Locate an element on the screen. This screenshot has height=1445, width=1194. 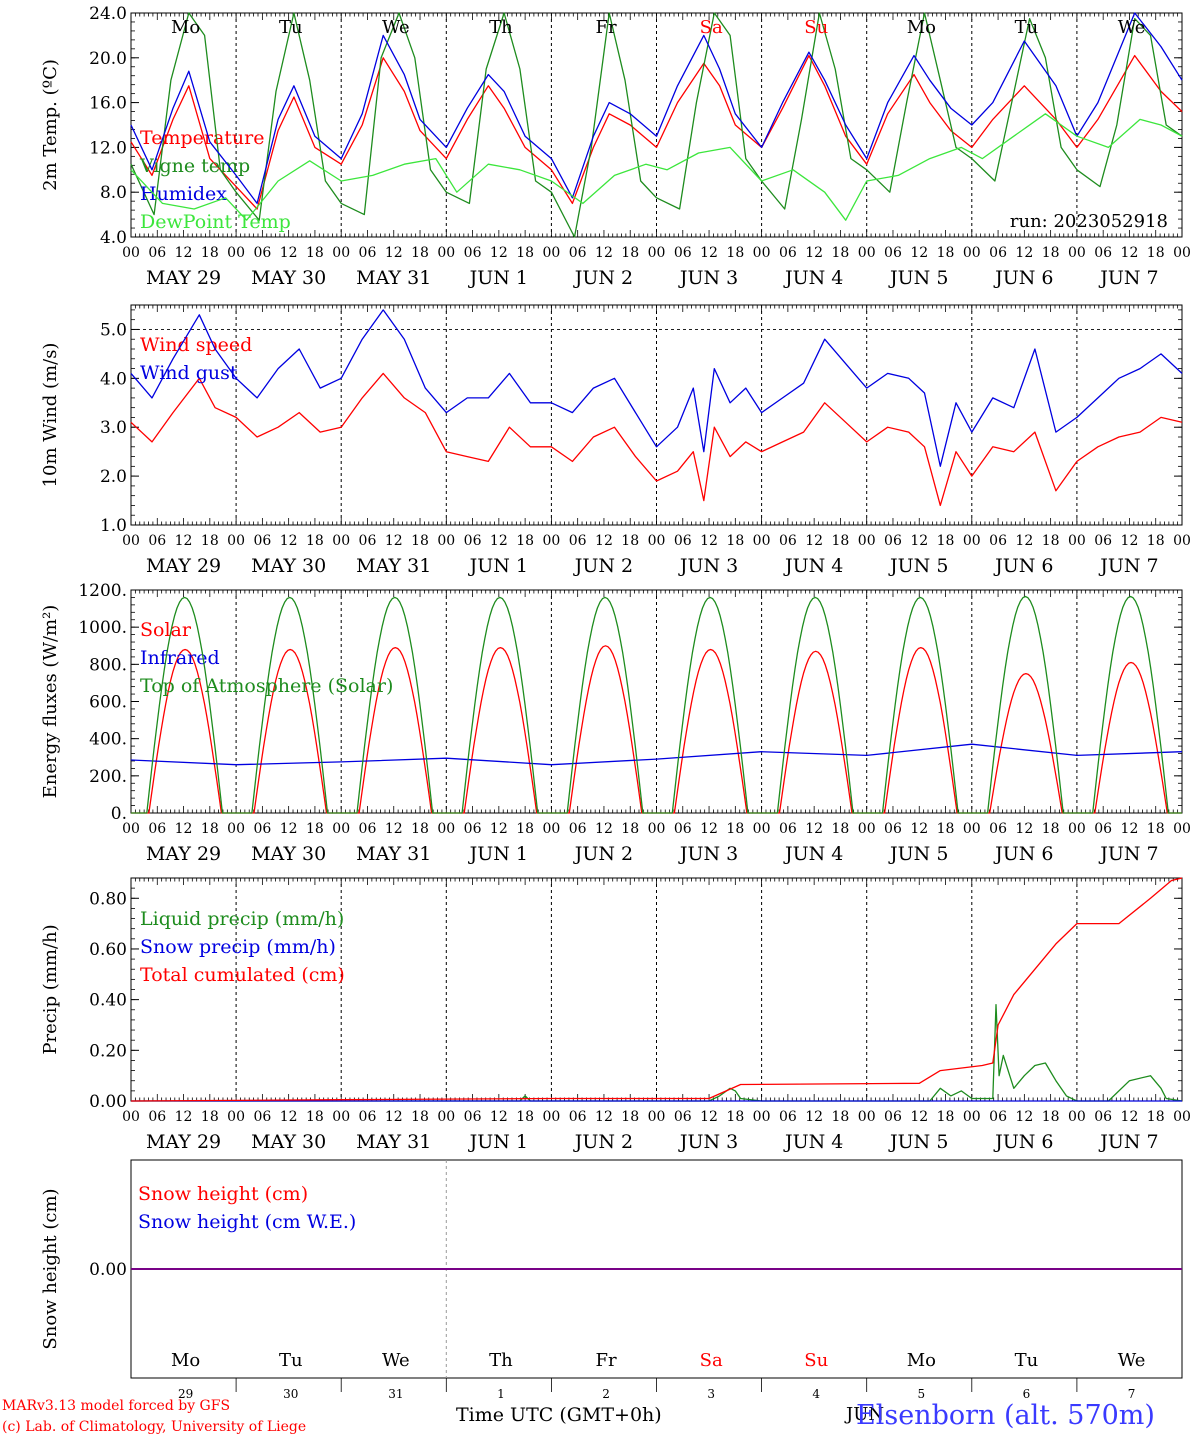
day-number: 4 is located at coordinates (816, 1394).